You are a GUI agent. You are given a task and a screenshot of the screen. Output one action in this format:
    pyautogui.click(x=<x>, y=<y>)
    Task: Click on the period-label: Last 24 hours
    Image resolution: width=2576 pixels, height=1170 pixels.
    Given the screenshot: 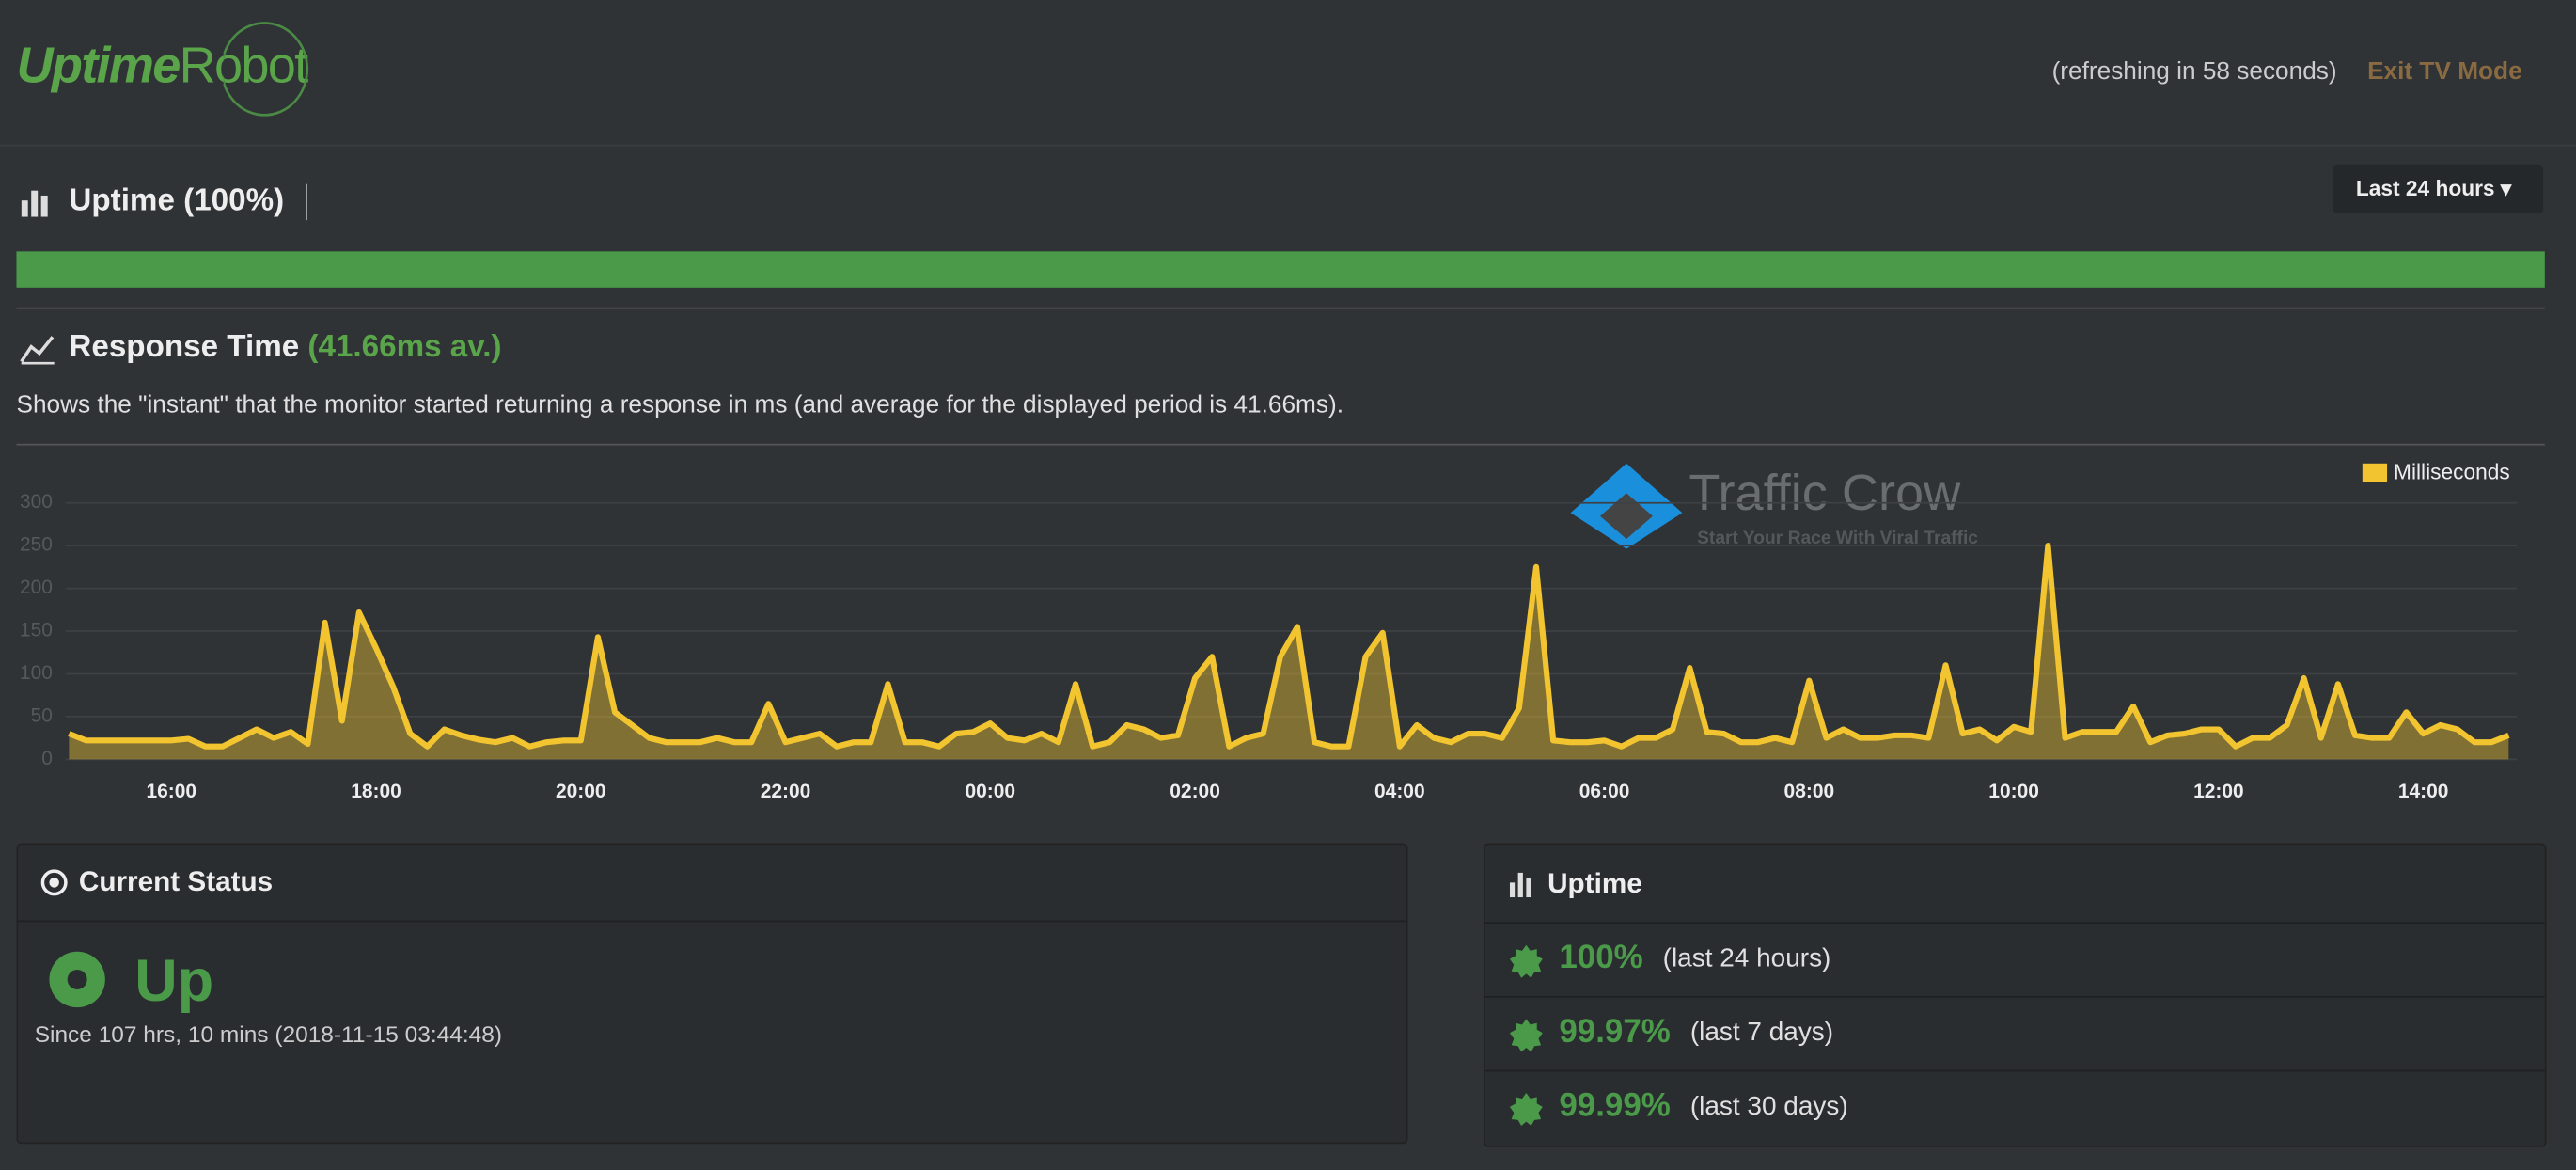 What is the action you would take?
    pyautogui.click(x=2425, y=188)
    